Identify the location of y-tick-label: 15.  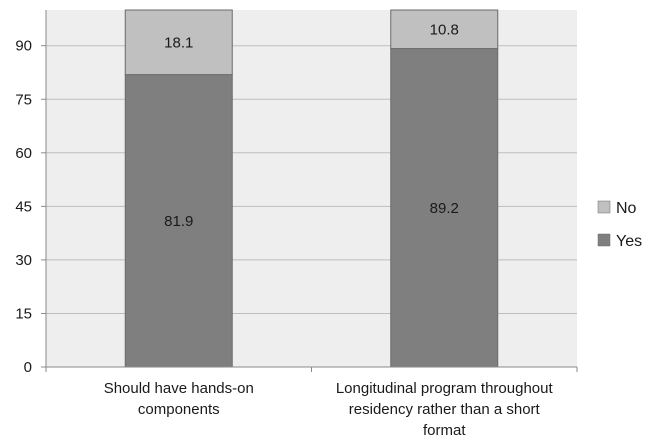
(23, 313).